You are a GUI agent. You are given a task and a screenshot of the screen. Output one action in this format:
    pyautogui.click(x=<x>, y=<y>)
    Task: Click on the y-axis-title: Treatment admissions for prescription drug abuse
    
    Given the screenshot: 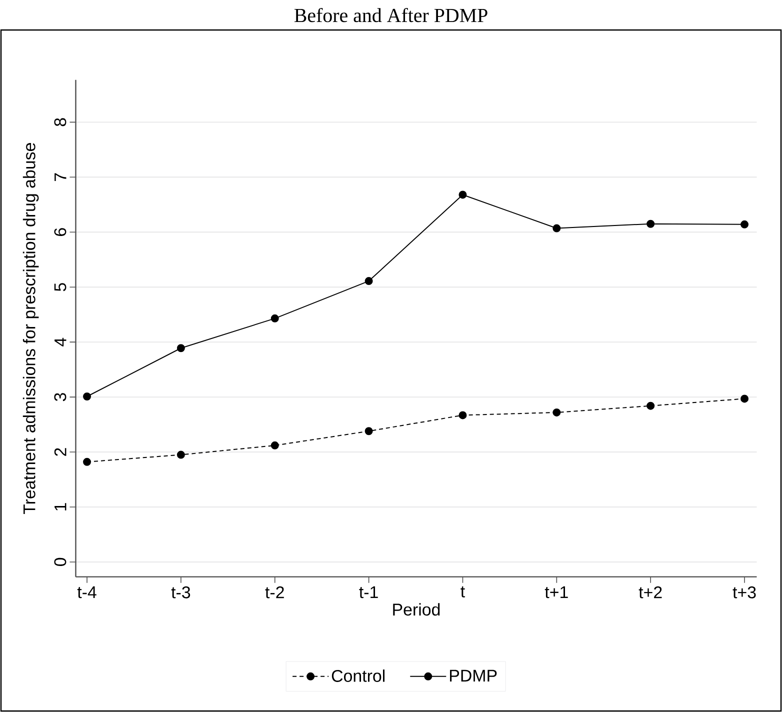 What is the action you would take?
    pyautogui.click(x=30, y=328)
    